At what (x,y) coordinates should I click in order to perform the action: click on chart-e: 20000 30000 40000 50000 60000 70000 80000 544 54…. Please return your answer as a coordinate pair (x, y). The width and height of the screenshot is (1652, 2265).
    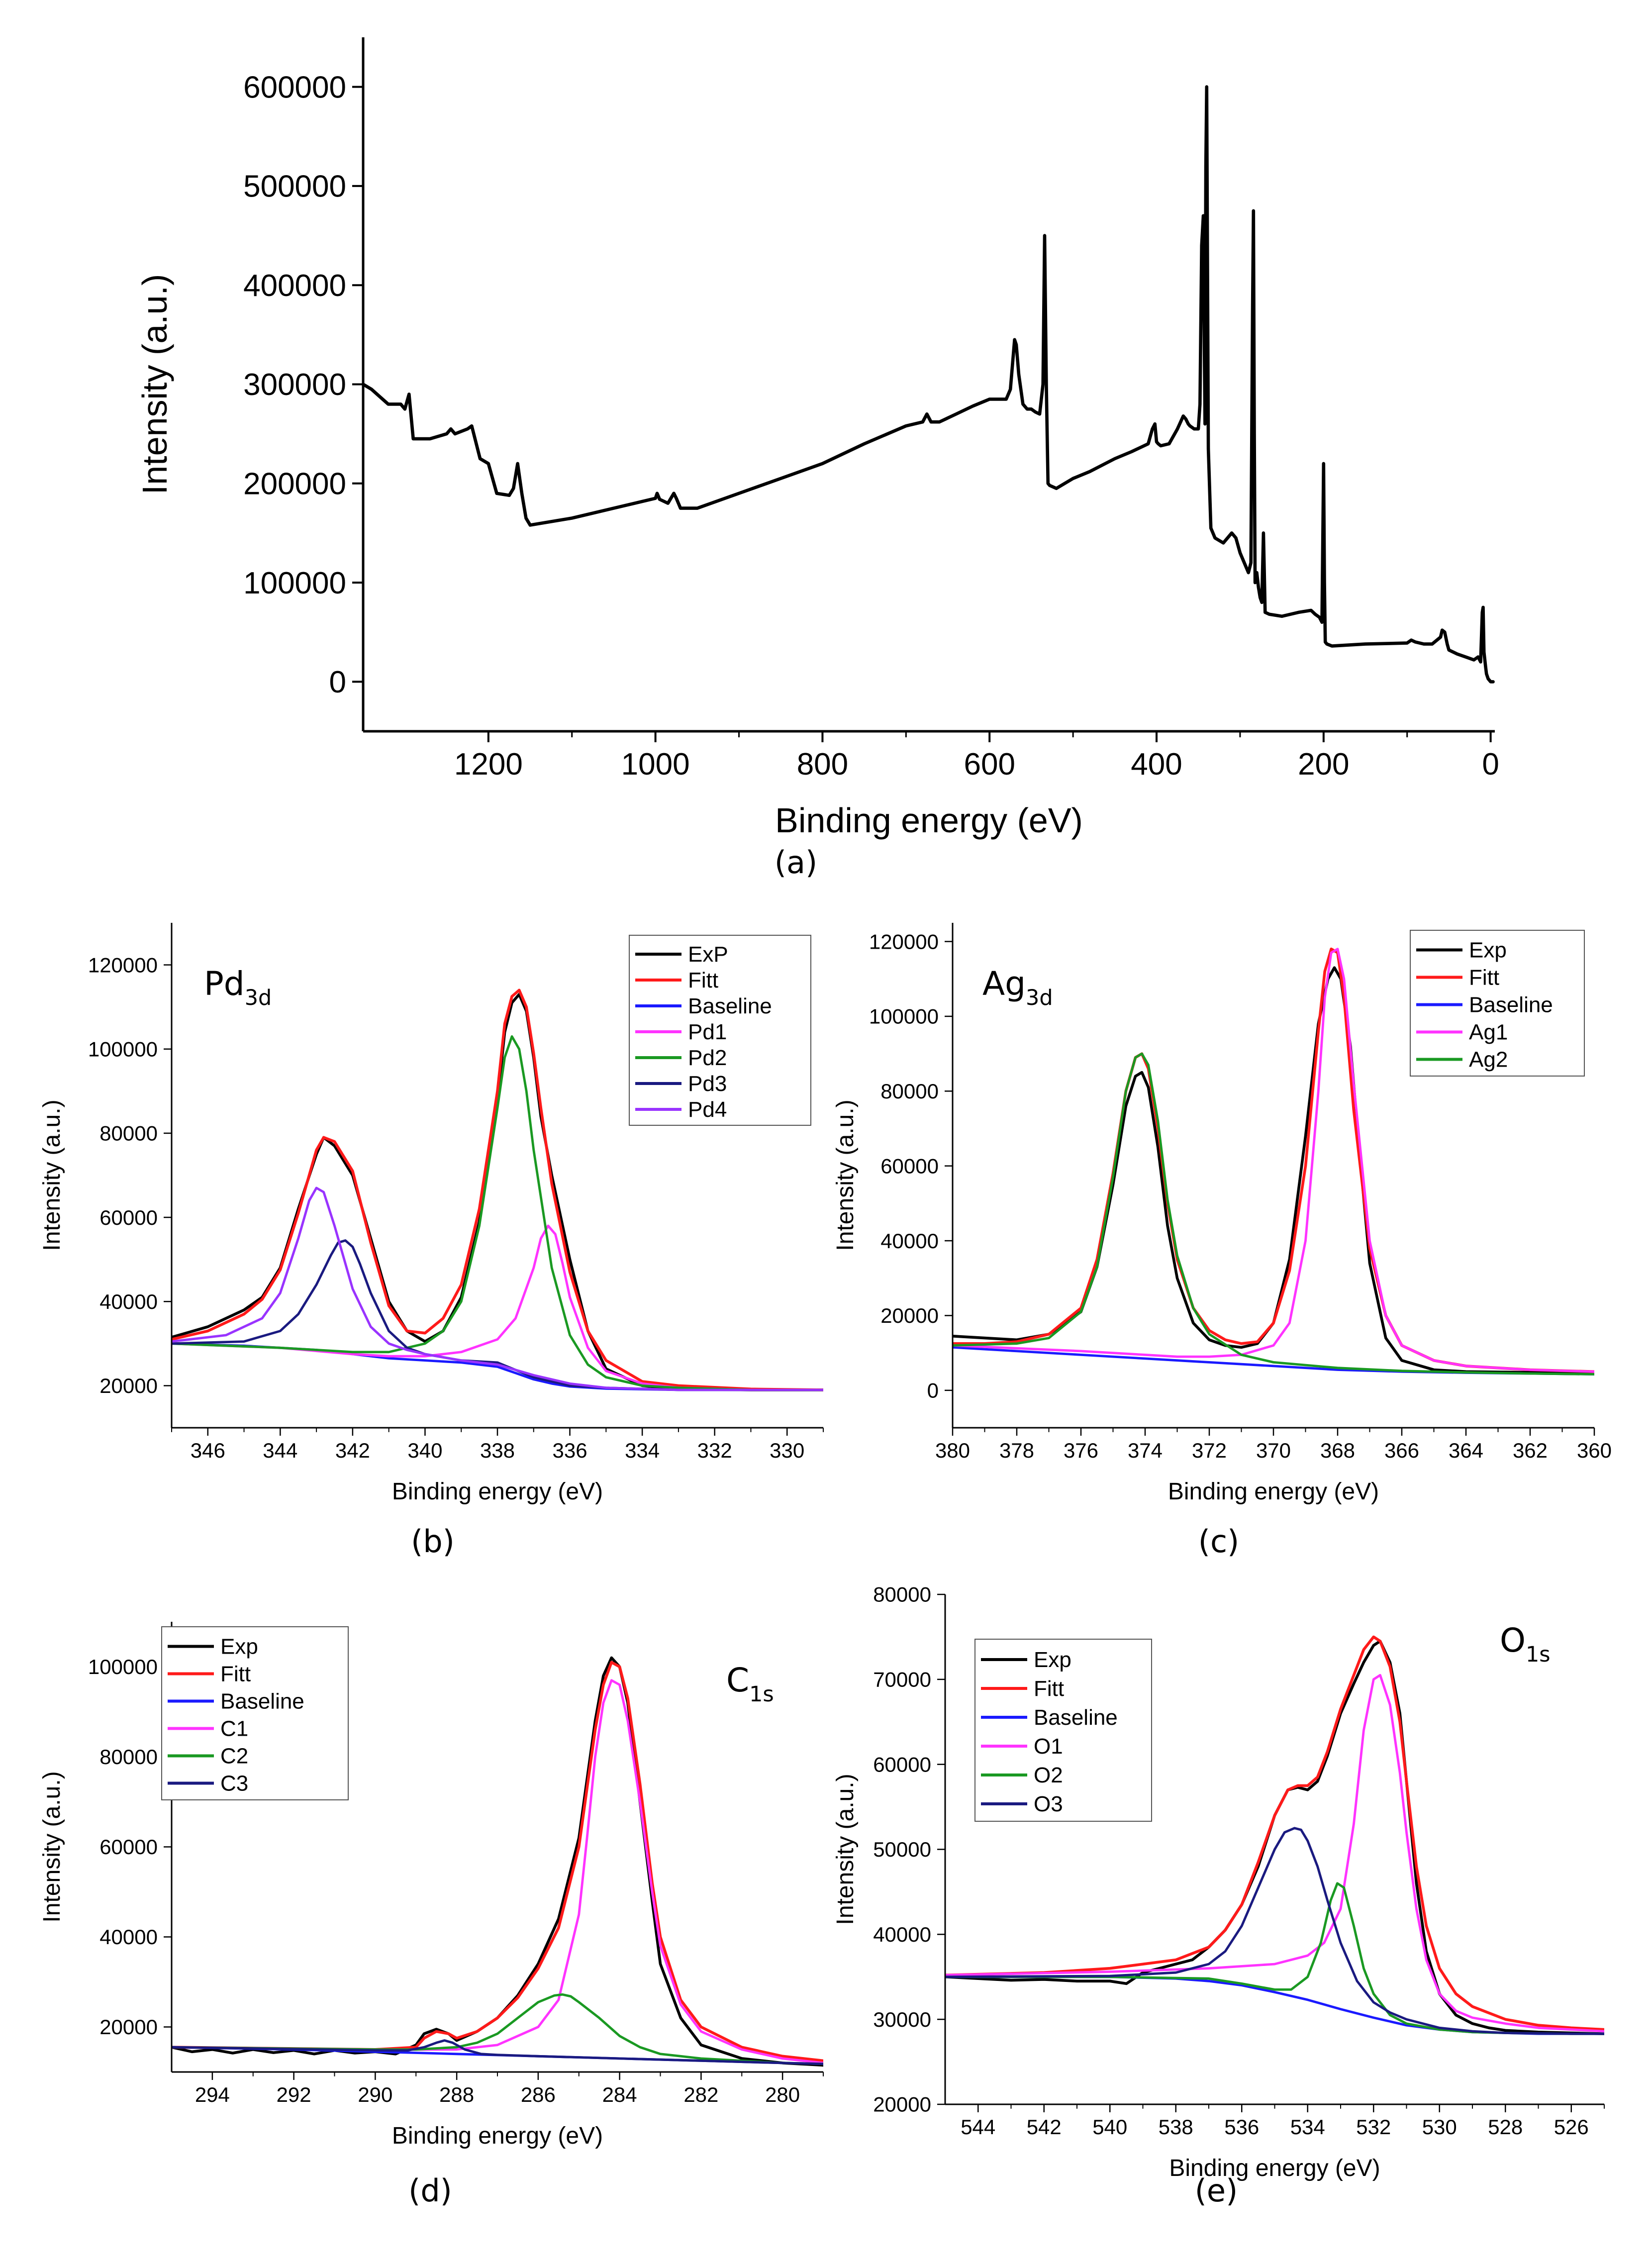
    Looking at the image, I should click on (1218, 1896).